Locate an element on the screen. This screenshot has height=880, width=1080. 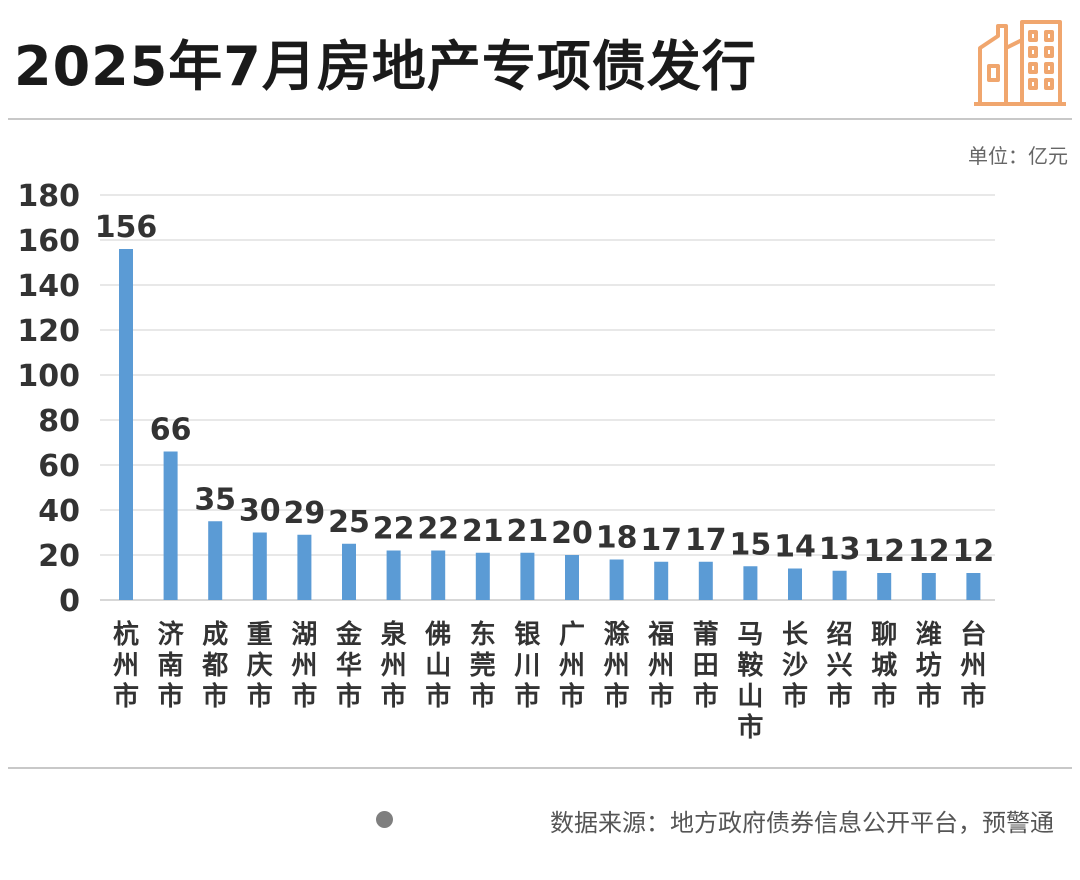
category-label: 聊城市 is located at coordinates (884, 666).